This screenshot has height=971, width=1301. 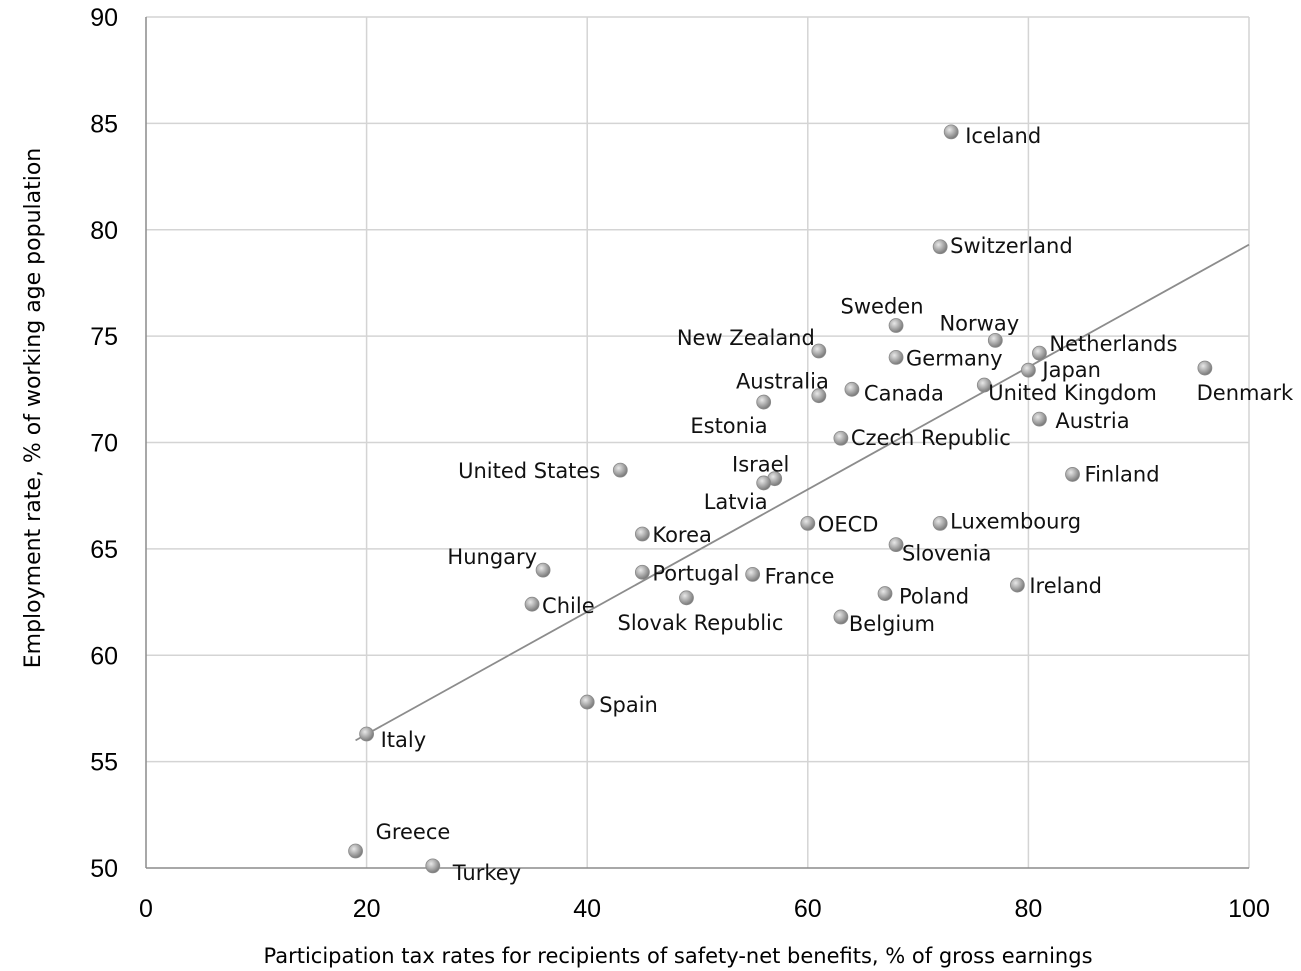 What do you see at coordinates (782, 382) in the screenshot?
I see `point-label: Australia` at bounding box center [782, 382].